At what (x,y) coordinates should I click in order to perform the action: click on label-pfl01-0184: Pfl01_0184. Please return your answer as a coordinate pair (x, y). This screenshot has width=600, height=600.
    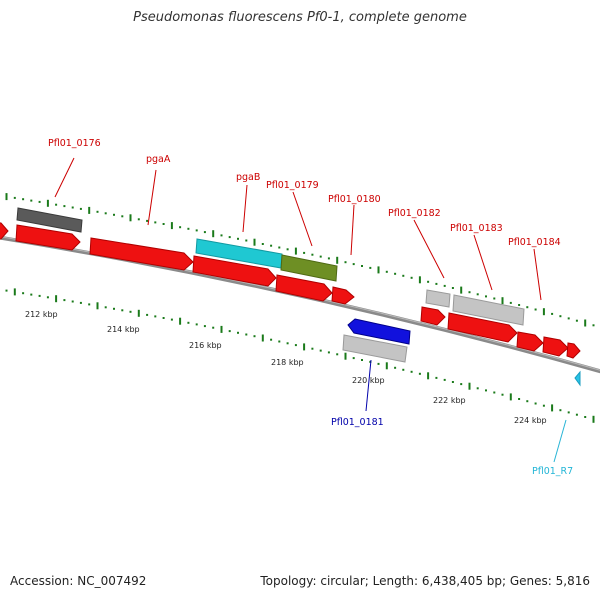
    Looking at the image, I should click on (534, 242).